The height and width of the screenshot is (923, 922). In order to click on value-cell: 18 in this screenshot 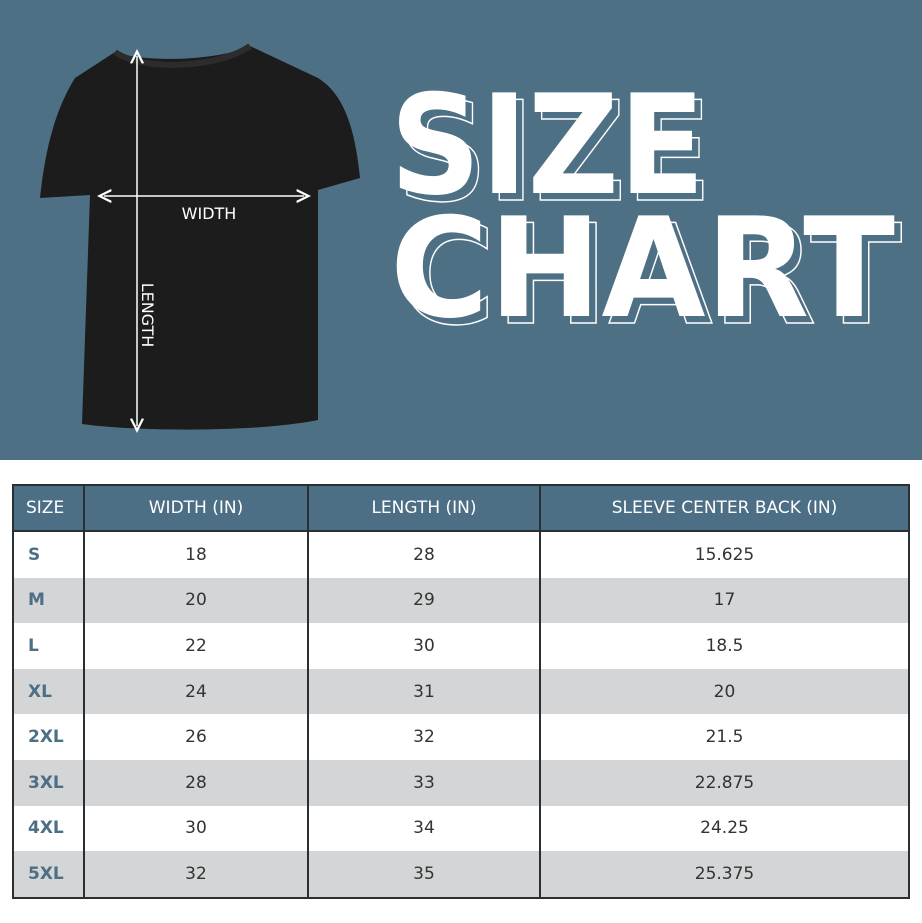, I will do `click(196, 554)`.